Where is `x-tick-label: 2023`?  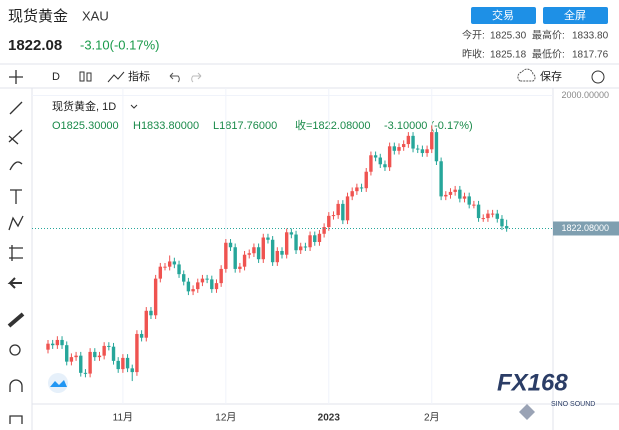 x-tick-label: 2023 is located at coordinates (329, 418).